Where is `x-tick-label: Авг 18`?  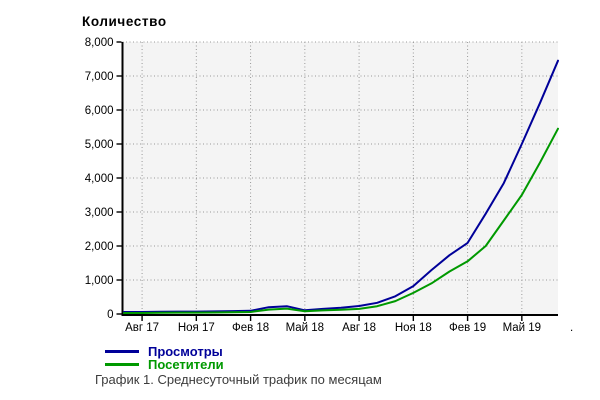
x-tick-label: Авг 18 is located at coordinates (359, 328).